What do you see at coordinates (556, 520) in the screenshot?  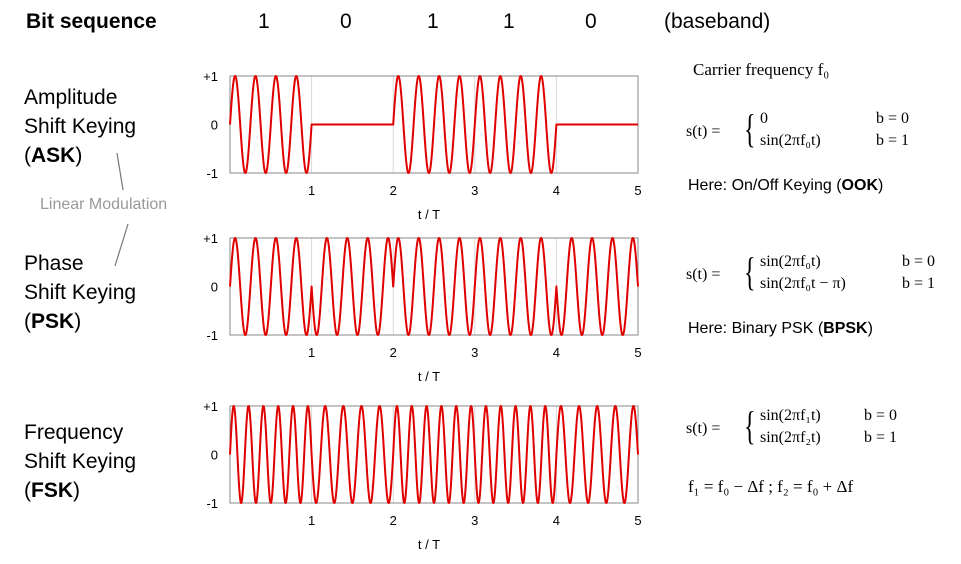 I see `fsk-xtick-label-4: 4` at bounding box center [556, 520].